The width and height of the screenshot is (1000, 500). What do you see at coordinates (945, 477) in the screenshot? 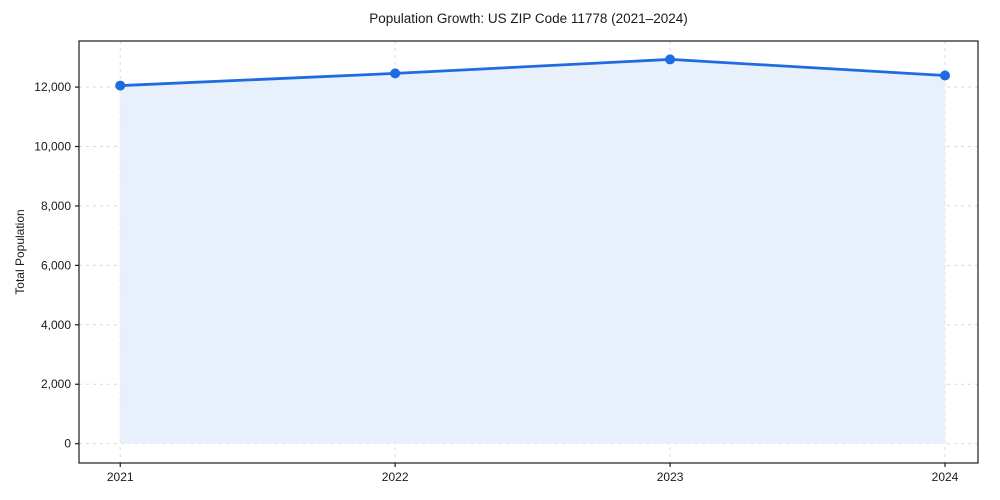
I see `x-tick-label: 2024` at bounding box center [945, 477].